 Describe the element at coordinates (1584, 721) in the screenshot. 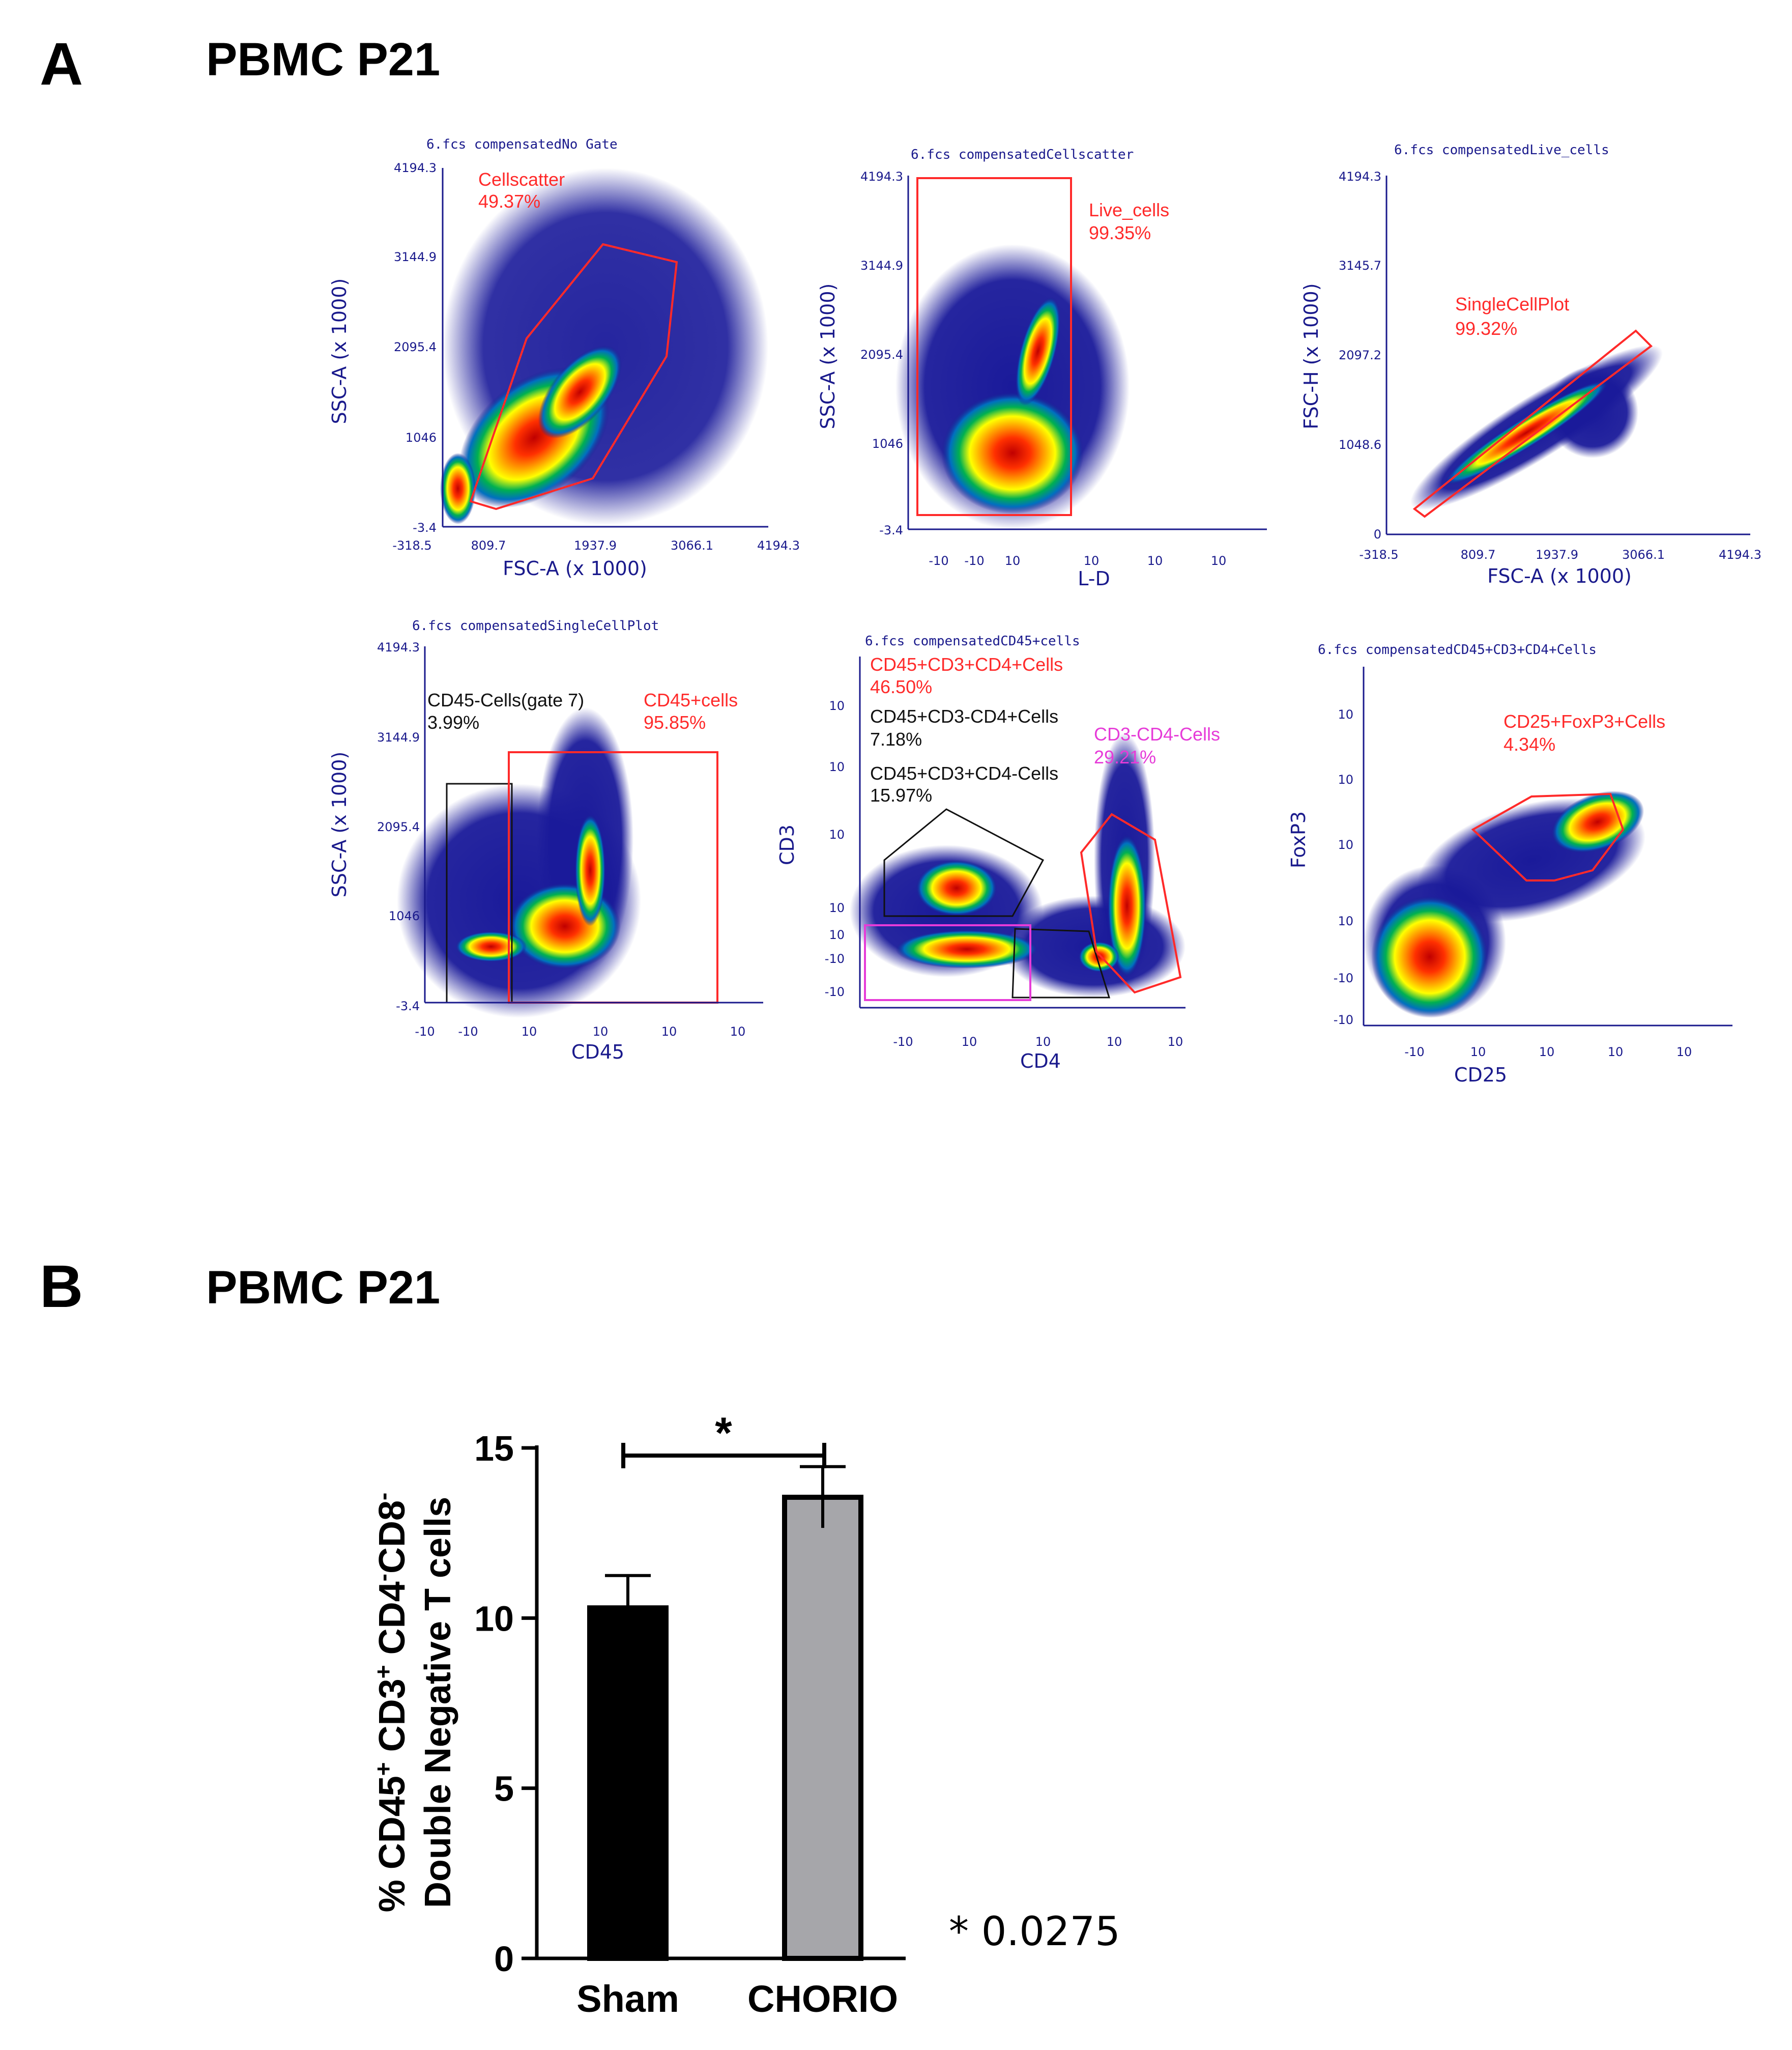

I see `gate-label: CD25+FoxP3+Cells` at that location.